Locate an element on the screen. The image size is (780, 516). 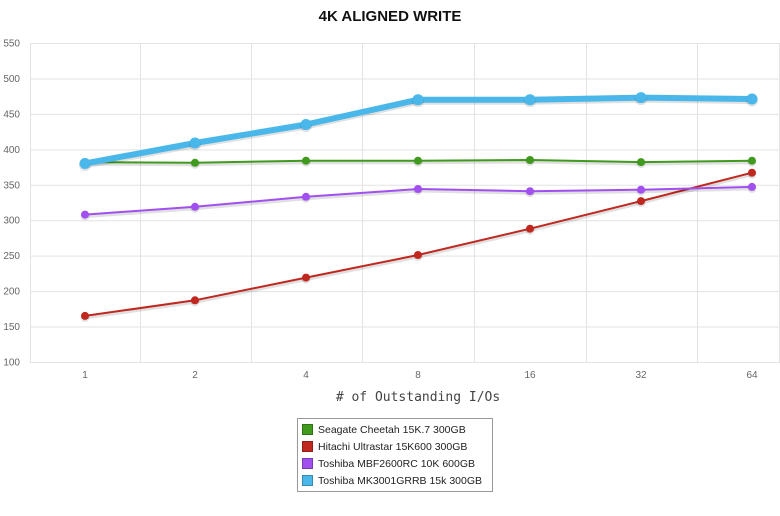
y-tick-label: 150 is located at coordinates (11, 327).